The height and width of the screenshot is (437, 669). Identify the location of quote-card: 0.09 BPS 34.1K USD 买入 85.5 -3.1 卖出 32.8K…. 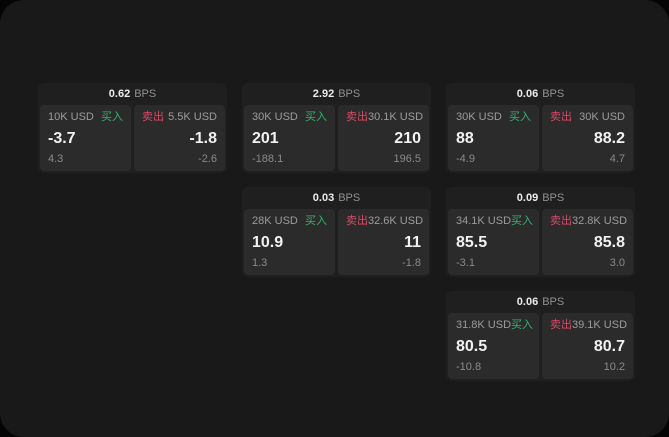
(540, 232).